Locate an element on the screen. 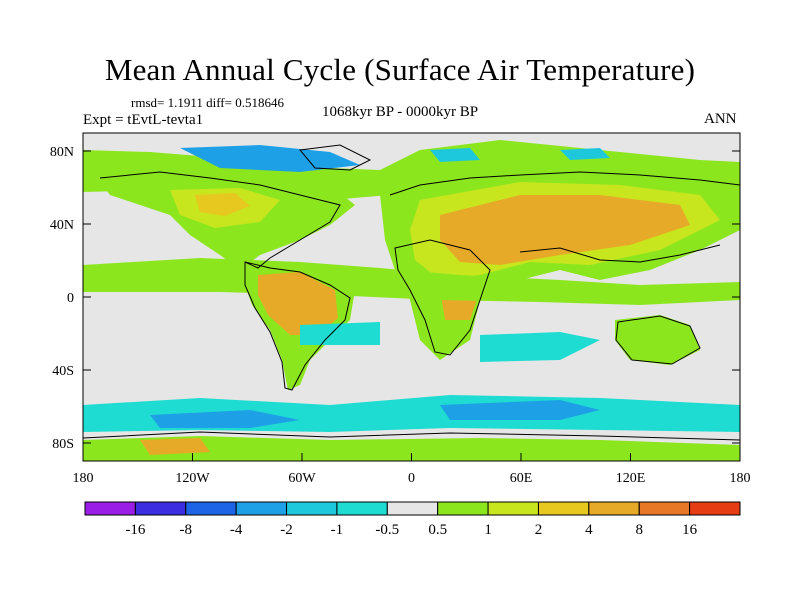  lon-tick-labels: 180 120W 60W 0 60E 120E 180 is located at coordinates (412, 478).